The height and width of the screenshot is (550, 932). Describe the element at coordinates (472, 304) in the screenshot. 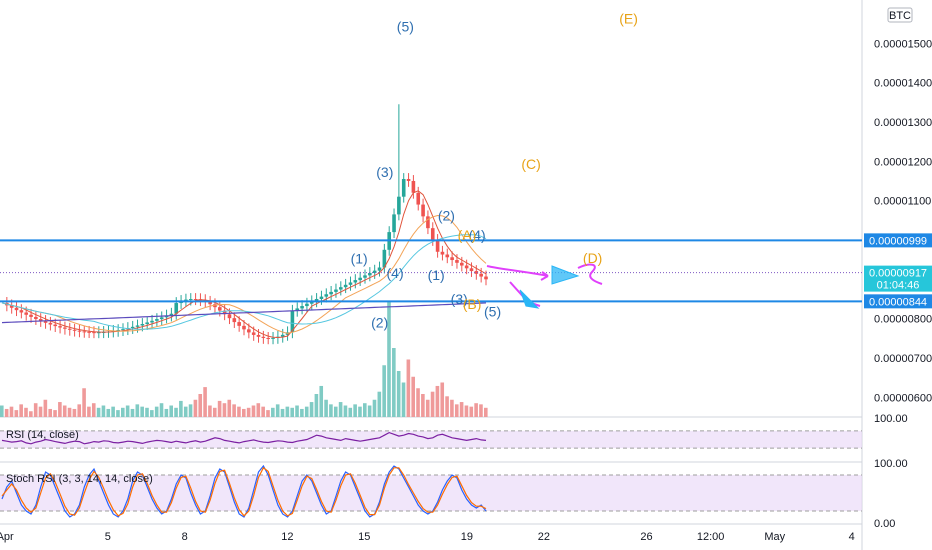

I see `wave-label-orange: (B)` at that location.